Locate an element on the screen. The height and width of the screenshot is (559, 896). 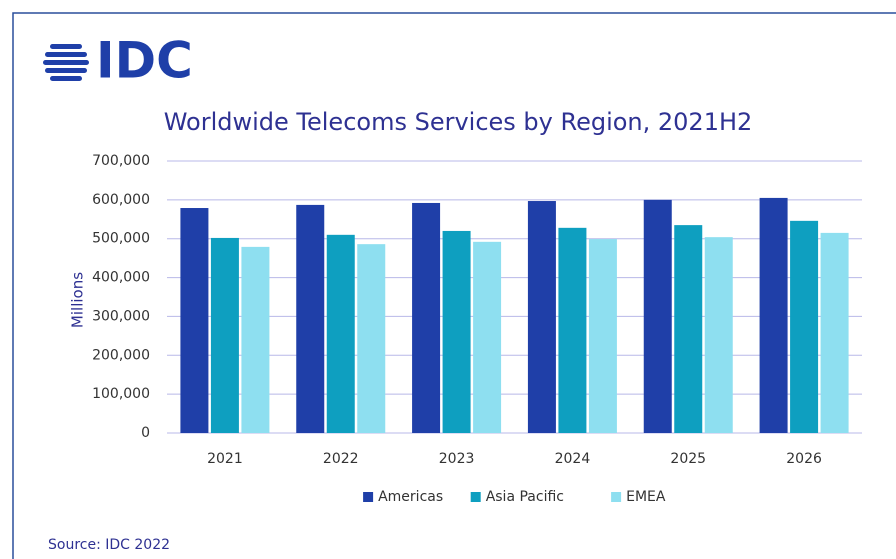
y-tick-label: 300,000 is located at coordinates (121, 316).